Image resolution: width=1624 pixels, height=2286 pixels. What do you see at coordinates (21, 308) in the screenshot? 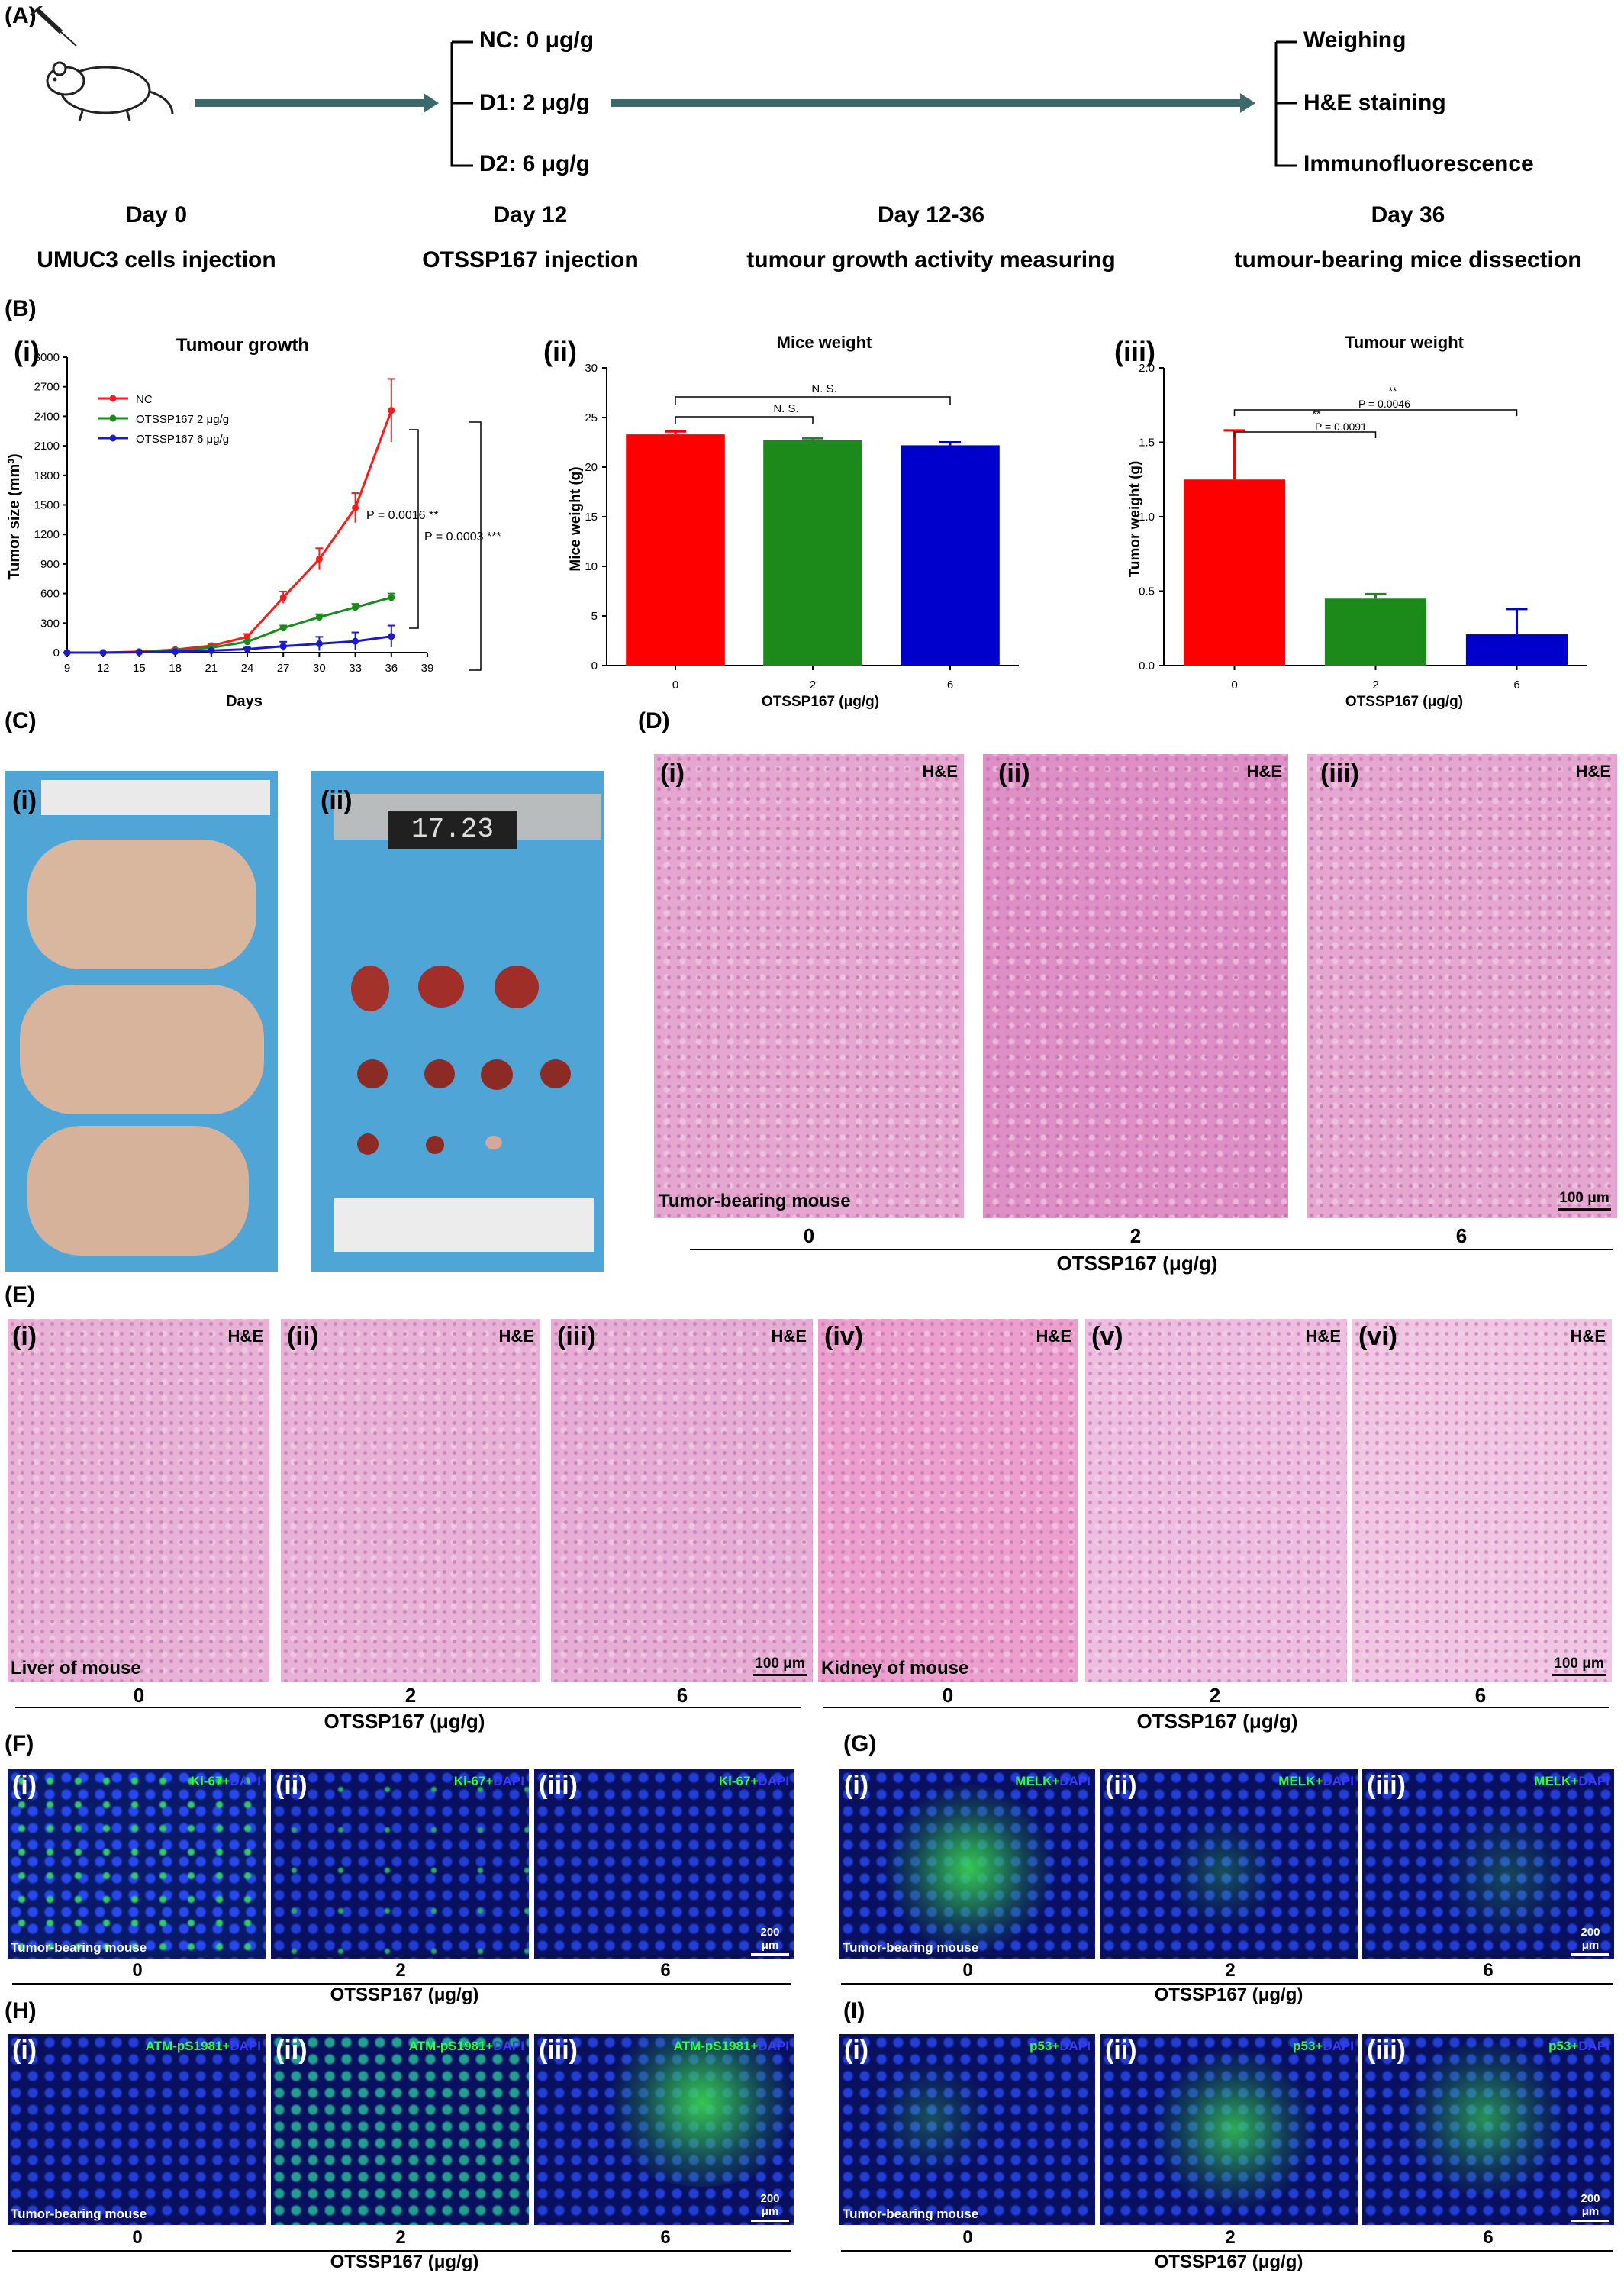
I see `panel-b-label: (B)` at bounding box center [21, 308].